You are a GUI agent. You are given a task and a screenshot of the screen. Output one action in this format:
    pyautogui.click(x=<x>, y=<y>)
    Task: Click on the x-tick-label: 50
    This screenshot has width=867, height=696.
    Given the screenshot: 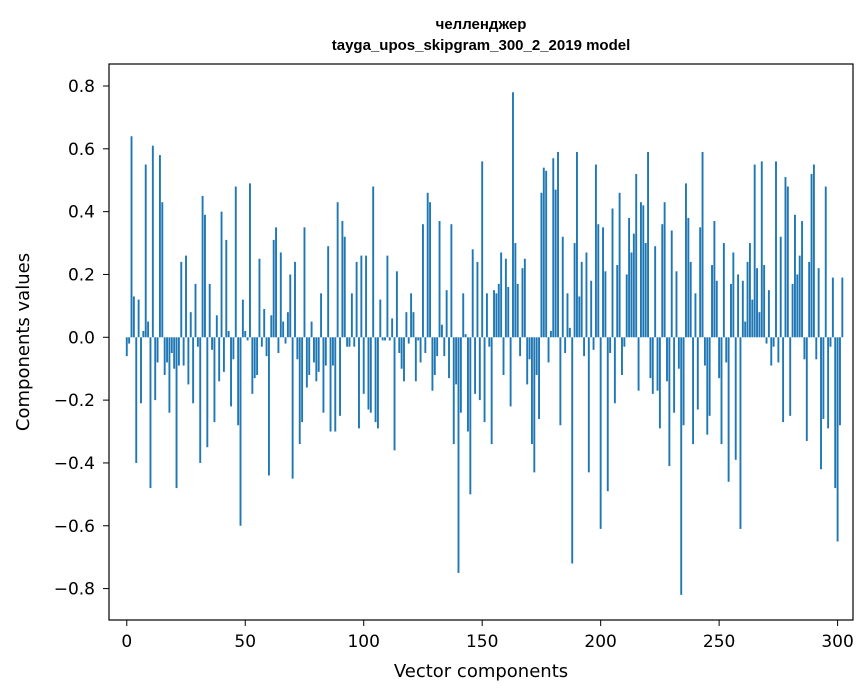 What is the action you would take?
    pyautogui.click(x=245, y=642)
    